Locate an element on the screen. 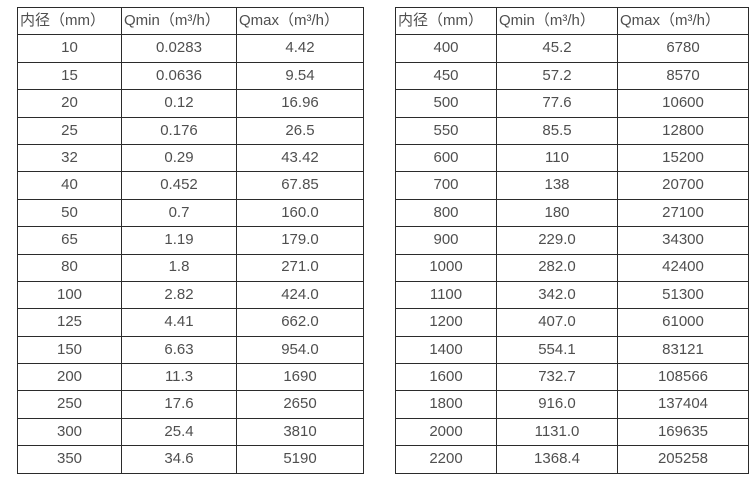 The height and width of the screenshot is (483, 750). table-cell: 1200 is located at coordinates (446, 322).